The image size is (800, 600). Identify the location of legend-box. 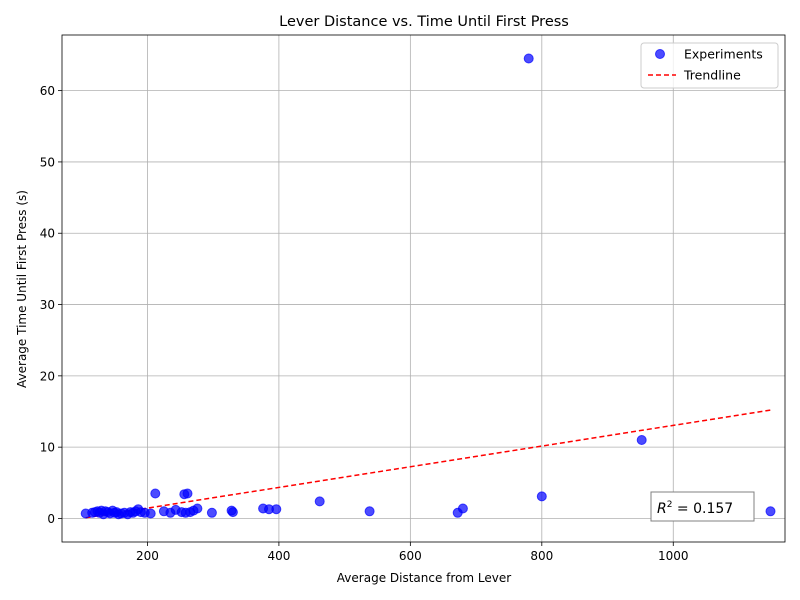
(709, 65).